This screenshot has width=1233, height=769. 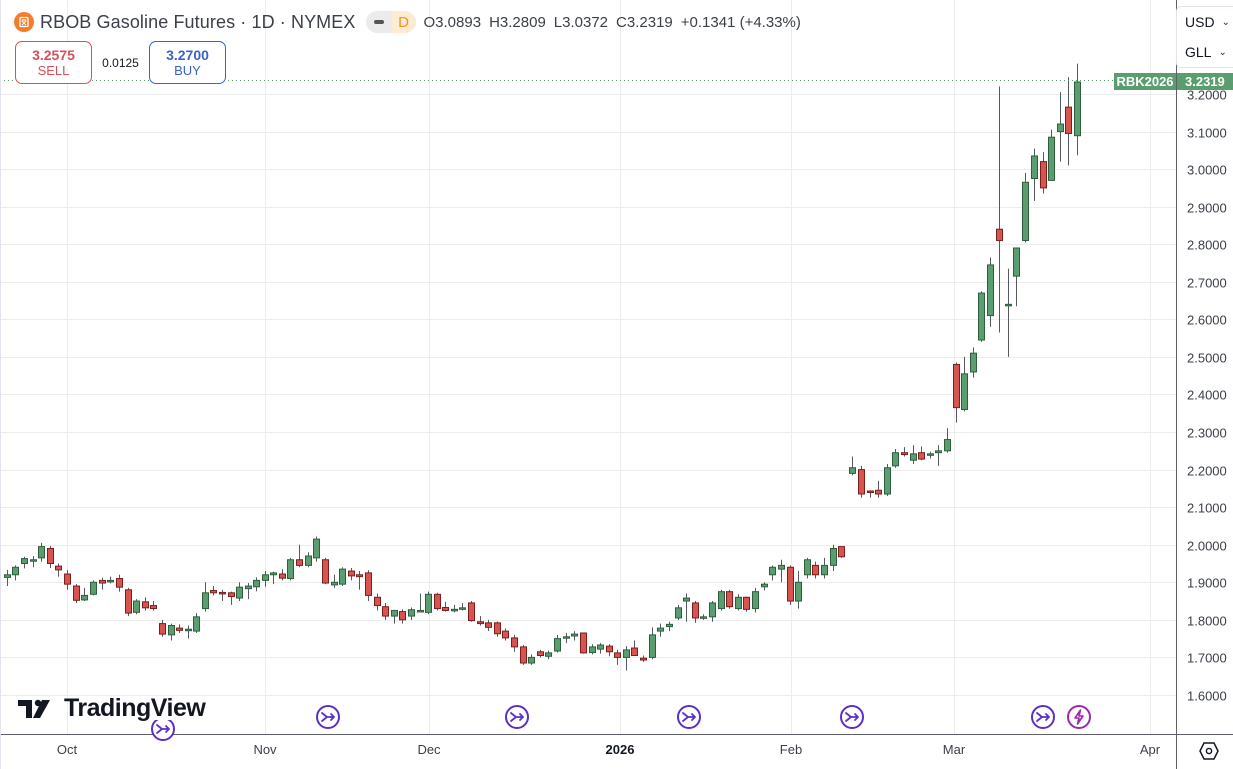 I want to click on lightning-event-icon, so click(x=1079, y=717).